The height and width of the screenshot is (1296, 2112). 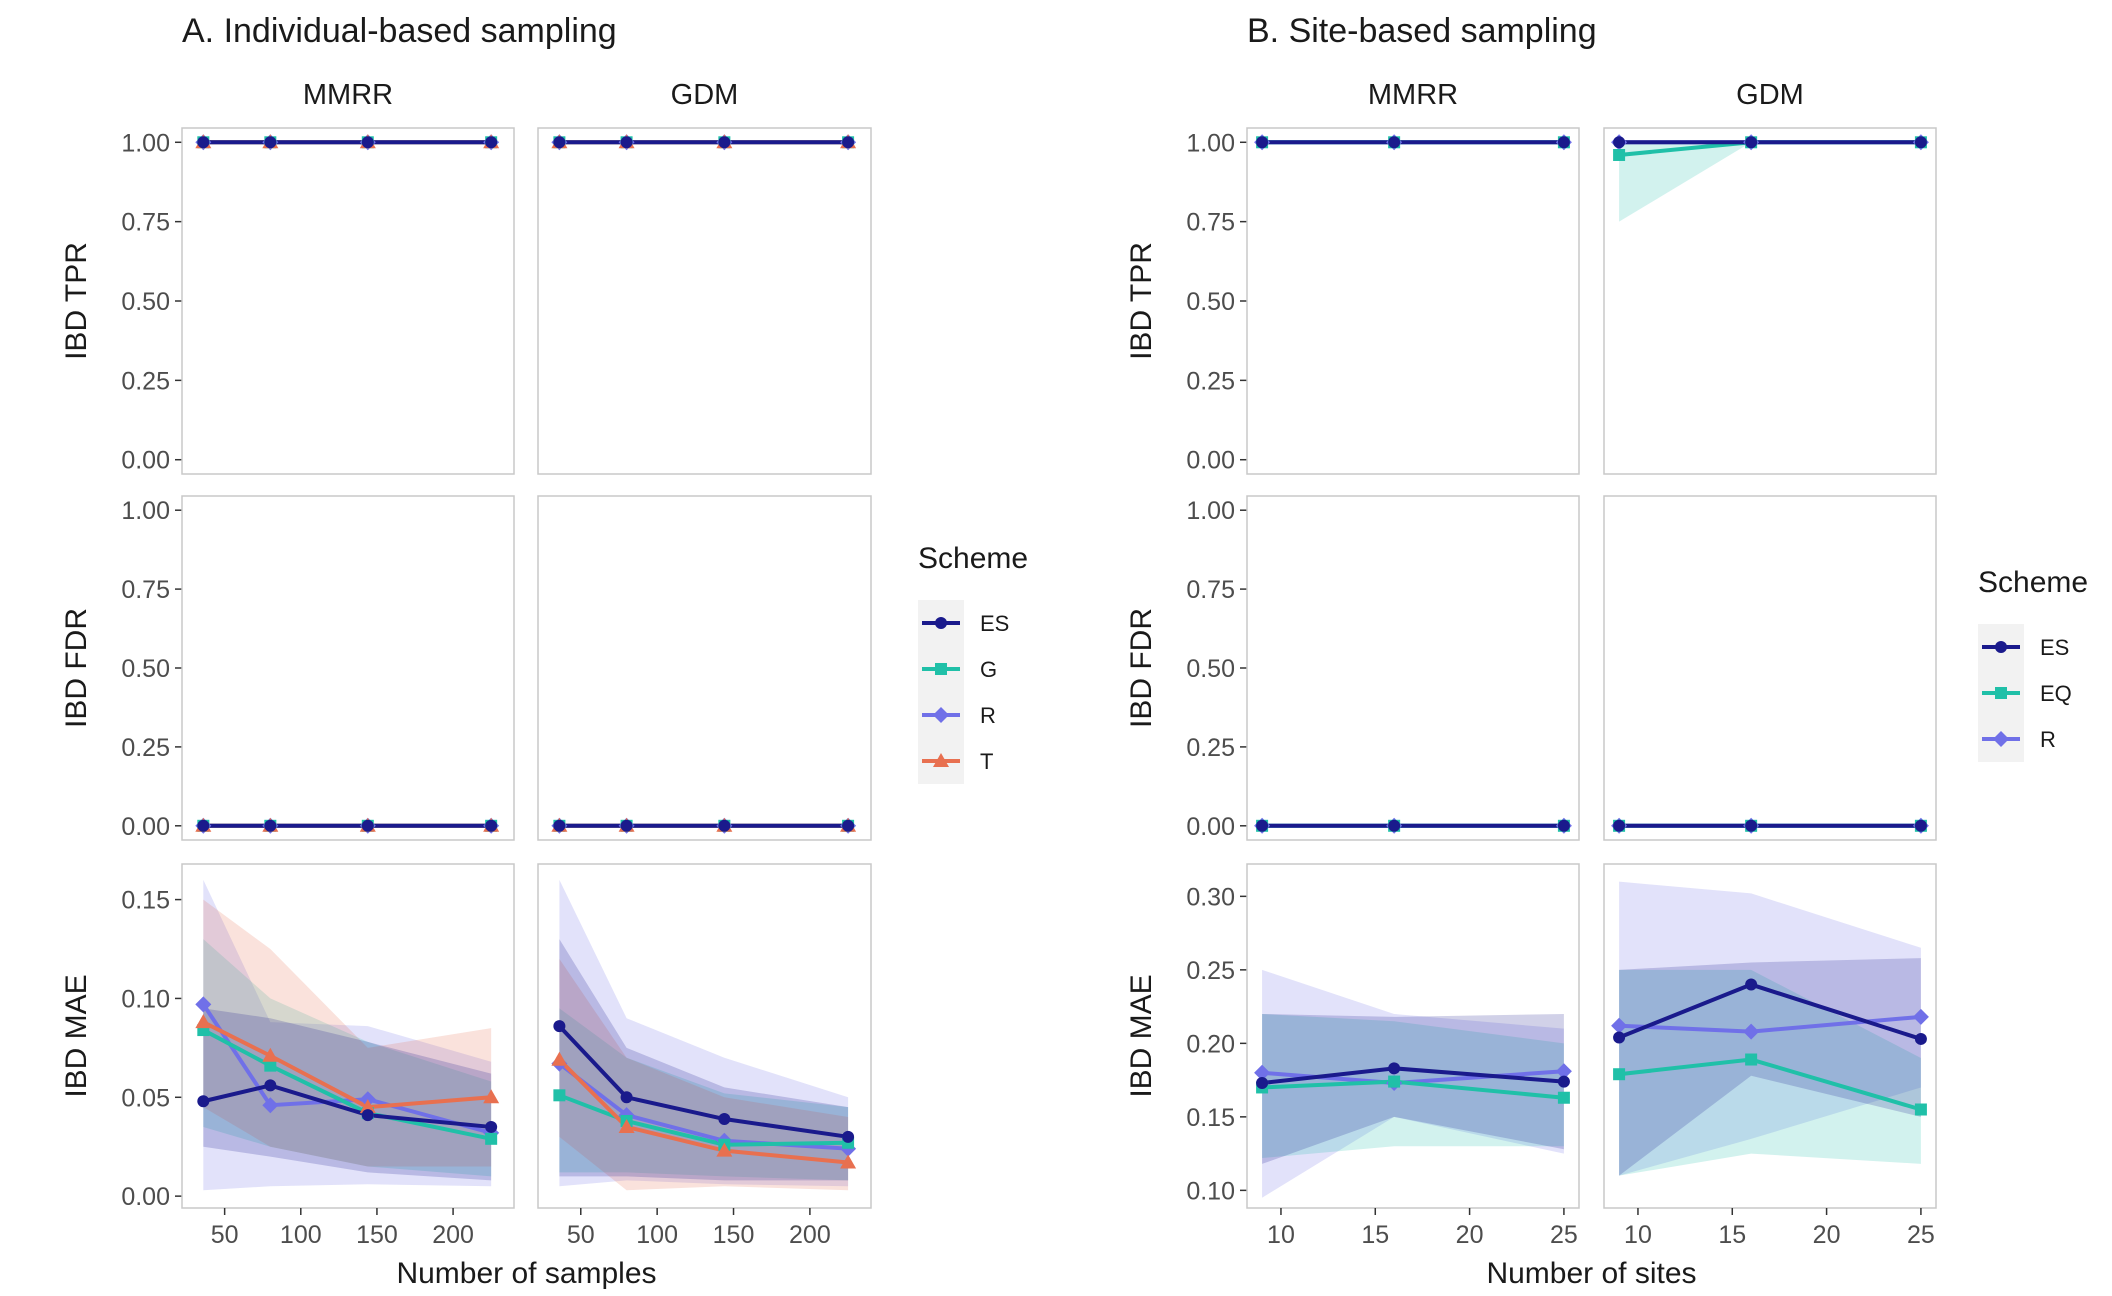 I want to click on y-tick-label: 0.30, so click(x=1210, y=897).